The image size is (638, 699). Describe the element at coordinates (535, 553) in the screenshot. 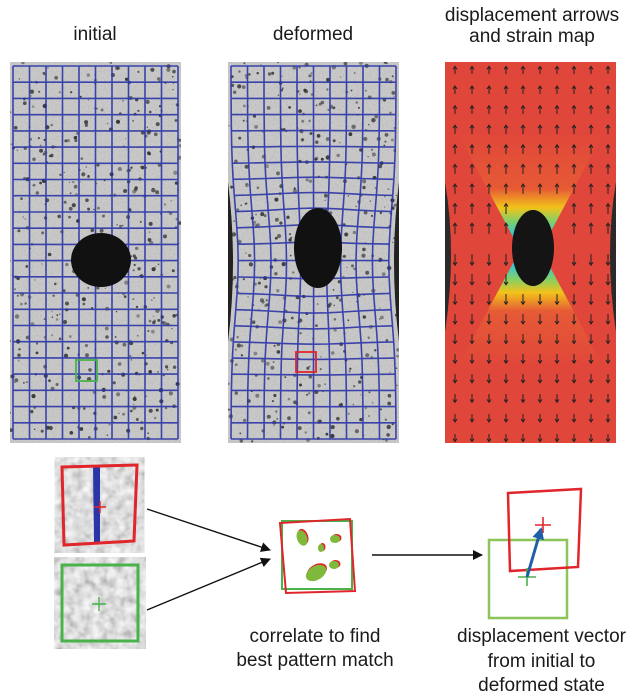

I see `displacement-vector-diagram` at that location.